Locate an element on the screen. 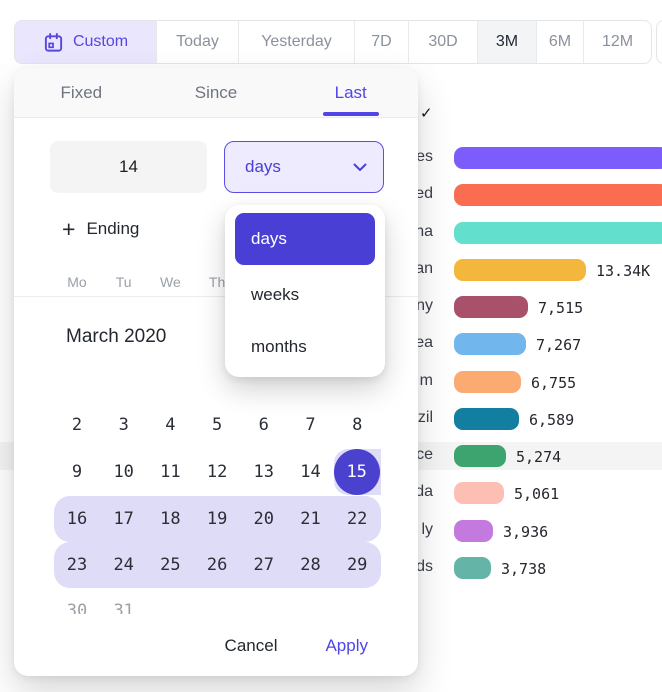 This screenshot has width=662, height=692. cancel-button: Cancel is located at coordinates (251, 645).